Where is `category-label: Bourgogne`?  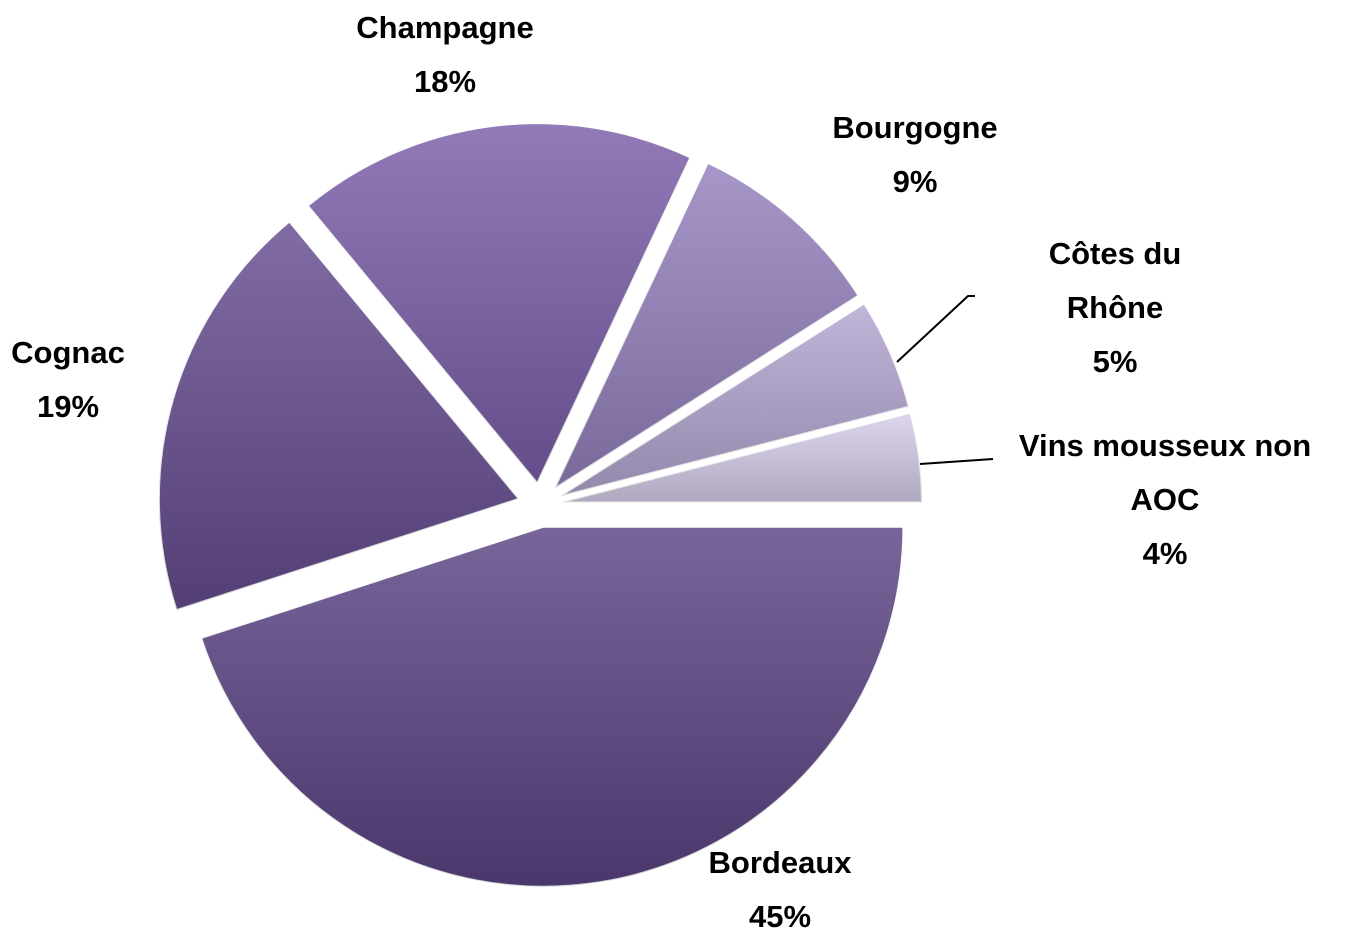 category-label: Bourgogne is located at coordinates (915, 127).